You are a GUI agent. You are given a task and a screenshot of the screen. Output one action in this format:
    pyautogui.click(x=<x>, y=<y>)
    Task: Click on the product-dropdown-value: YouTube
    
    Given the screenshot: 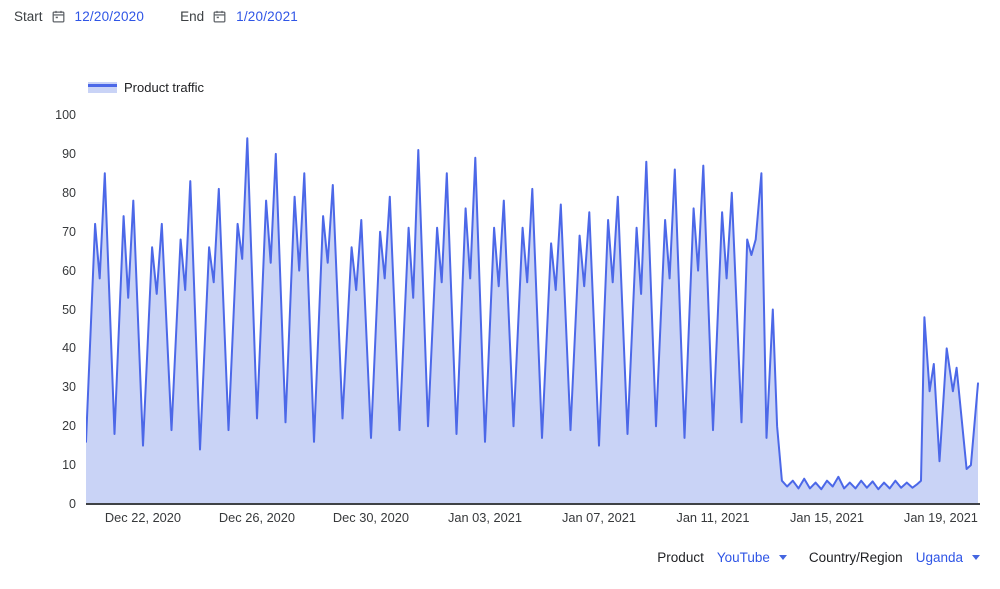 What is the action you would take?
    pyautogui.click(x=743, y=557)
    